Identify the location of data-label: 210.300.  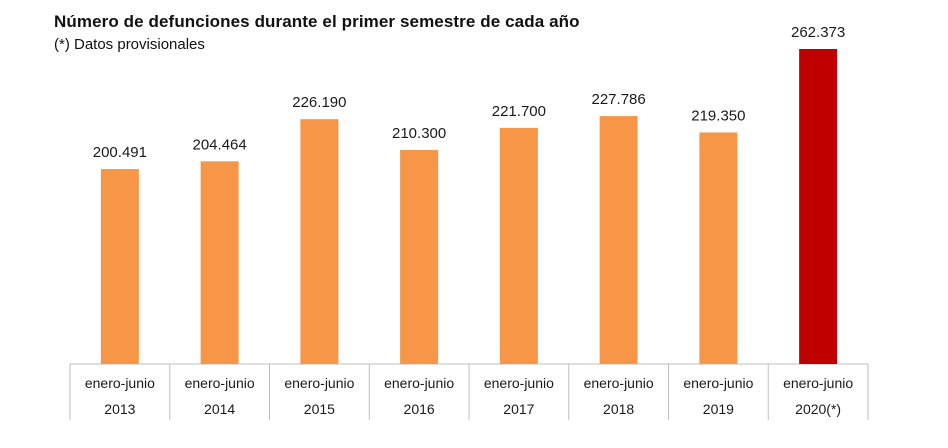
(419, 133).